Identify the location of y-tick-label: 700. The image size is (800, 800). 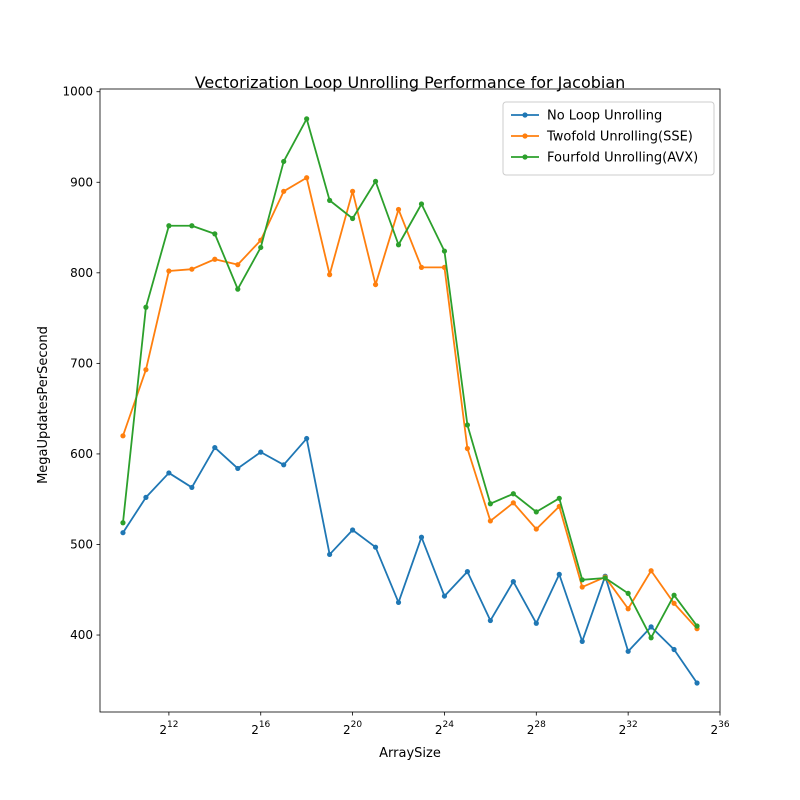
(81, 363).